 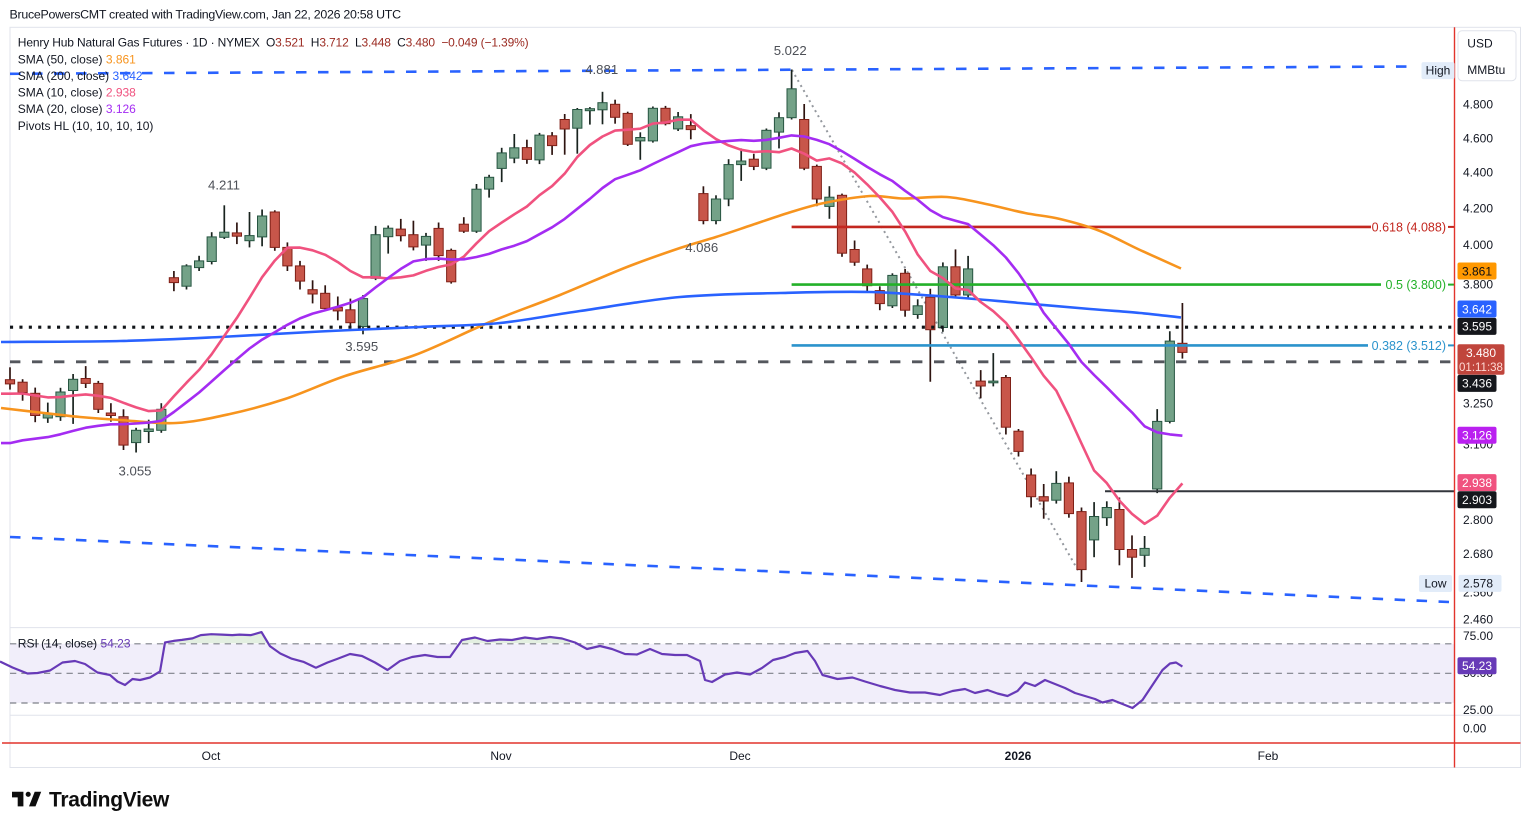 What do you see at coordinates (77, 109) in the screenshot?
I see `svg-text: SMA (20, close) 3.126` at bounding box center [77, 109].